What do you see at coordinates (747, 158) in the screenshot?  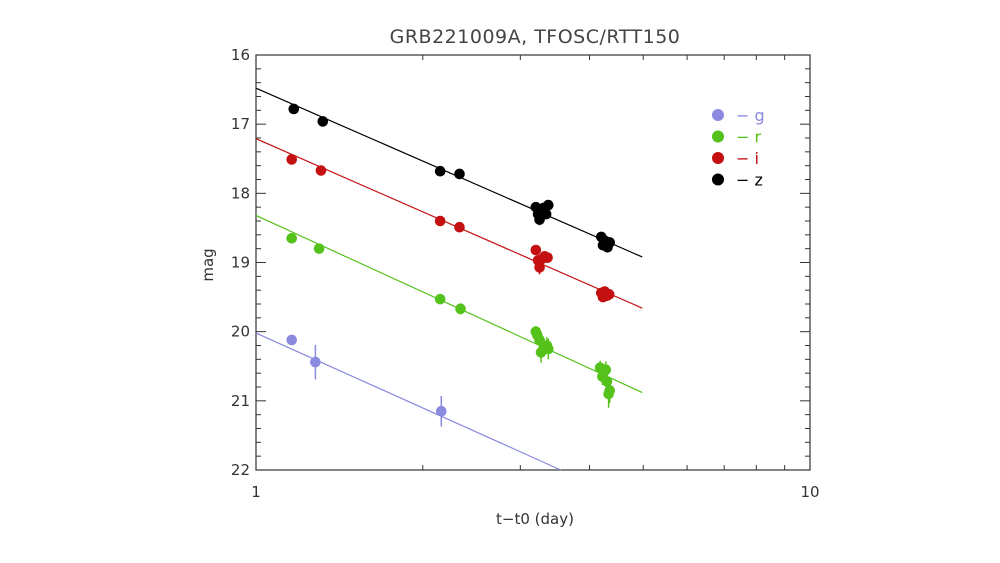 I see `legend-label-i: − i` at bounding box center [747, 158].